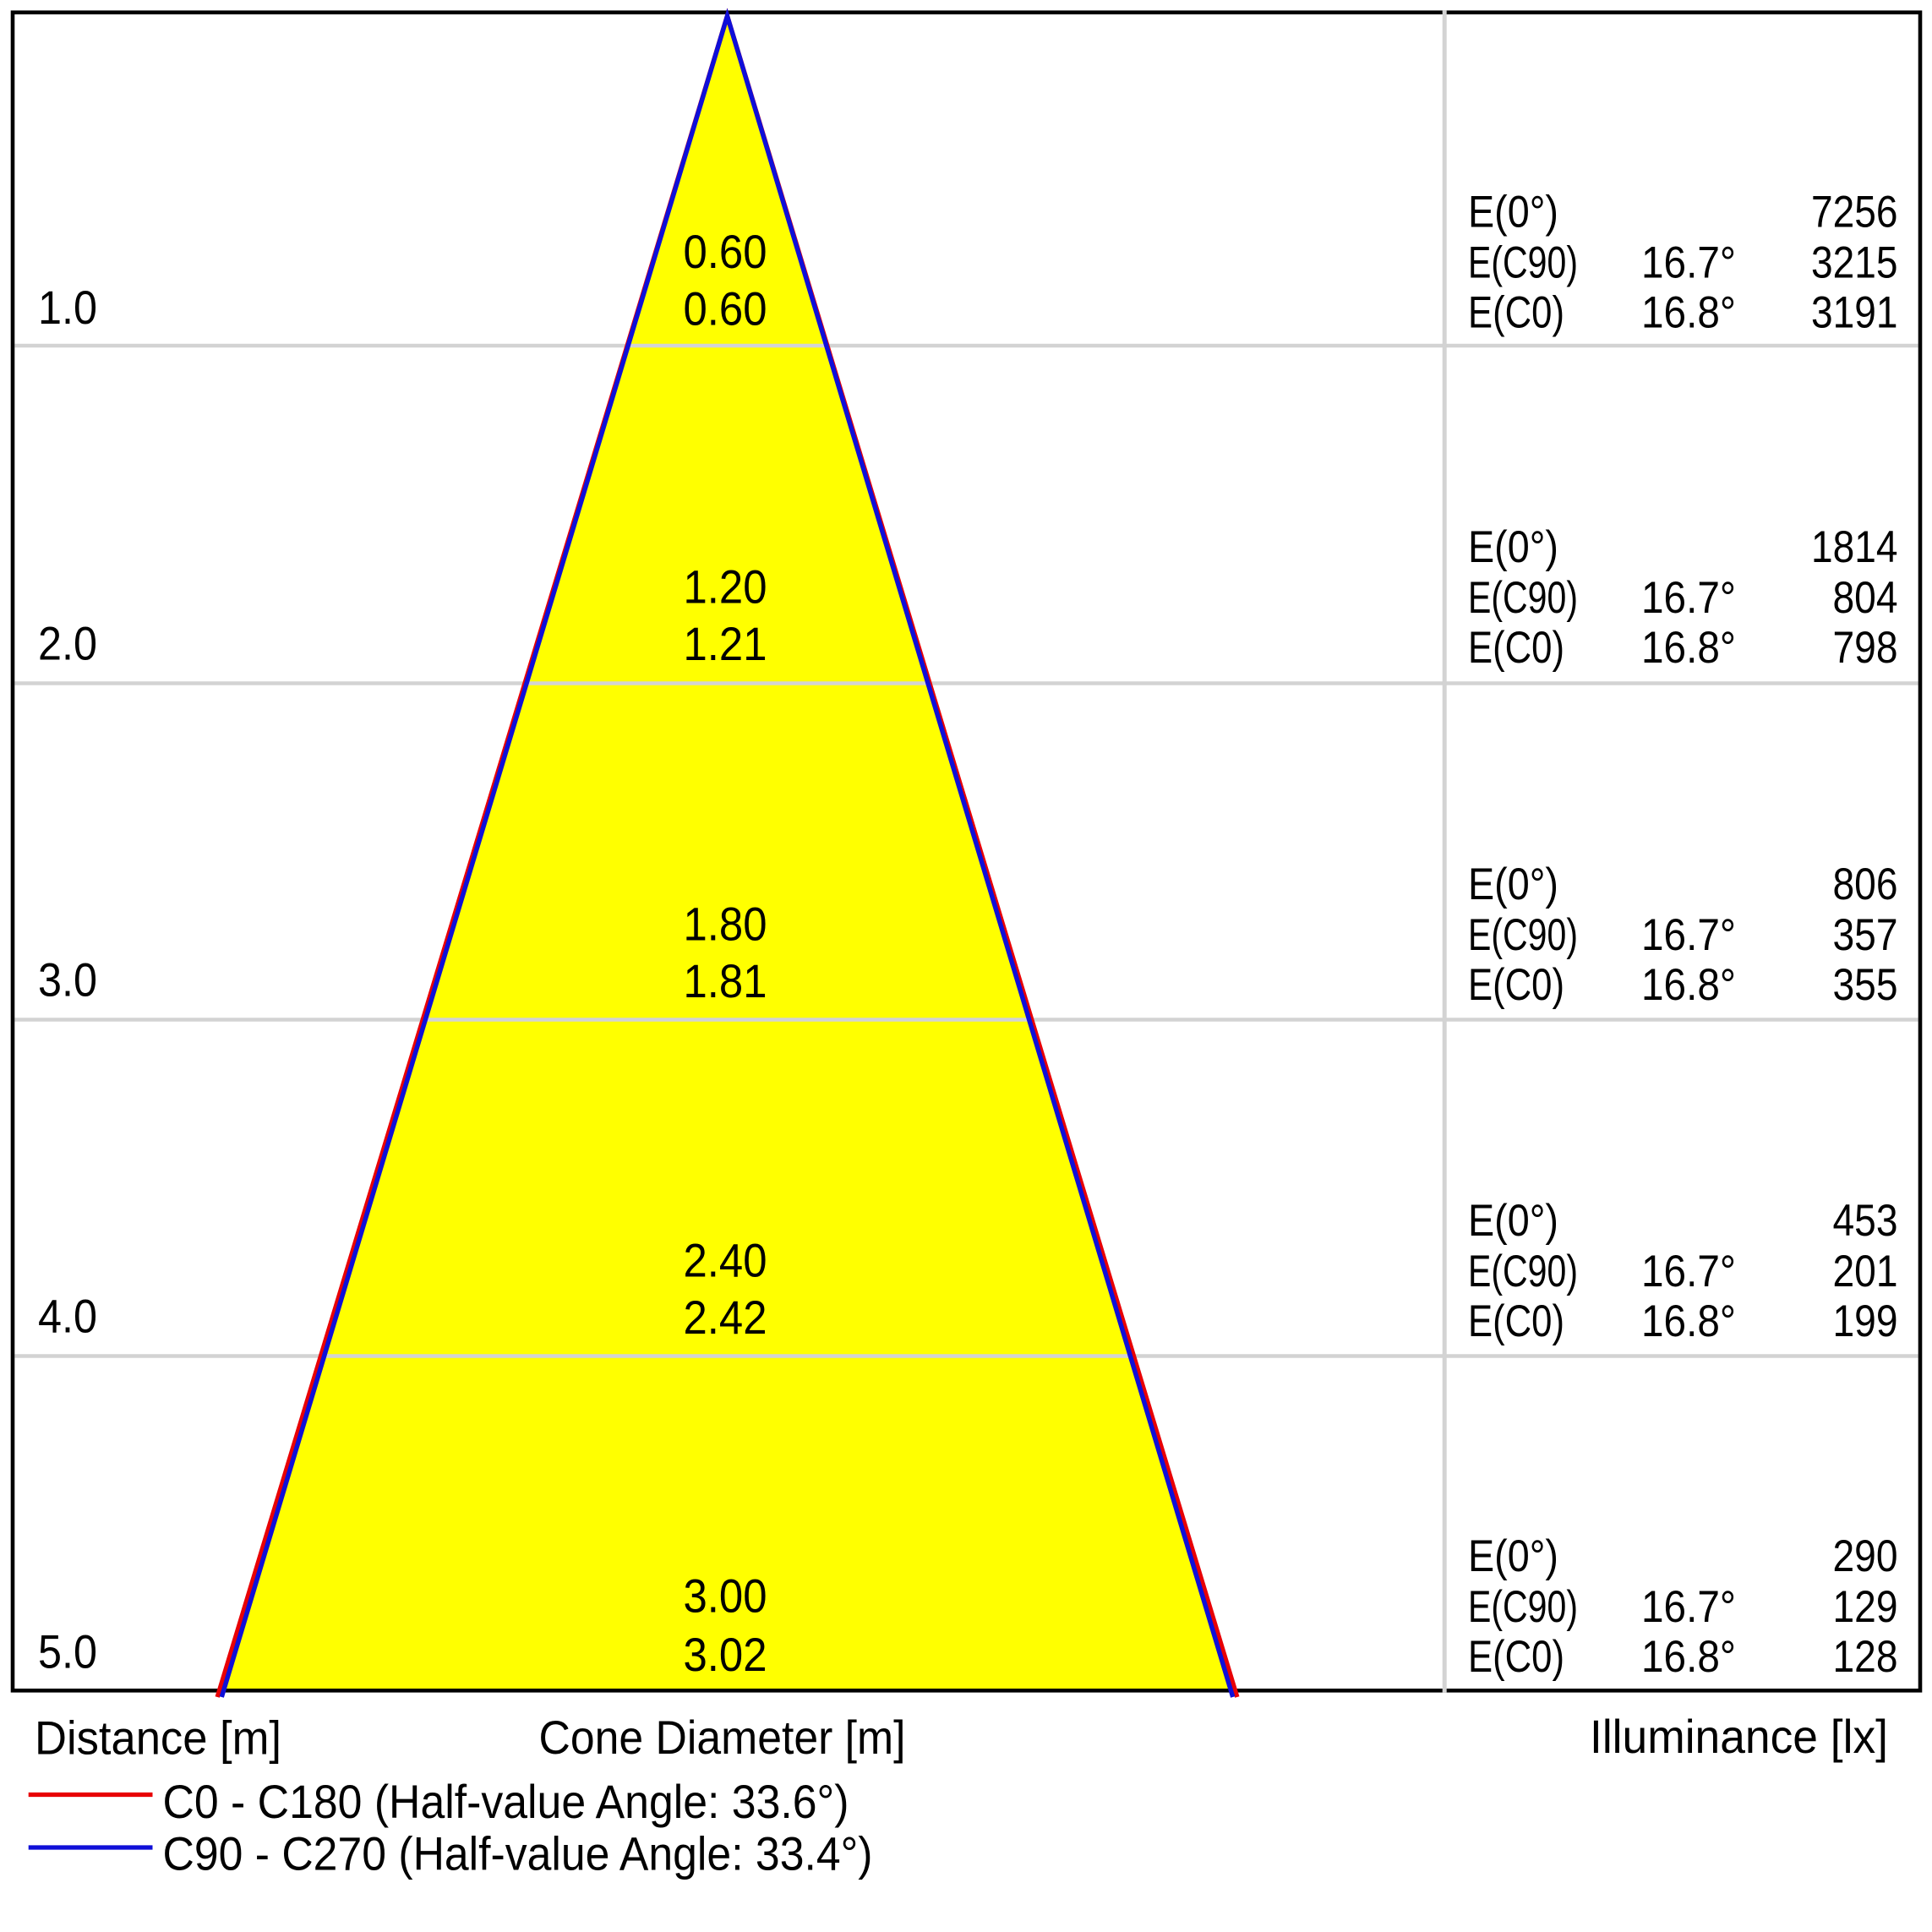 The image size is (1932, 1932). Describe the element at coordinates (1855, 262) in the screenshot. I see `svg-text: 3215` at that location.